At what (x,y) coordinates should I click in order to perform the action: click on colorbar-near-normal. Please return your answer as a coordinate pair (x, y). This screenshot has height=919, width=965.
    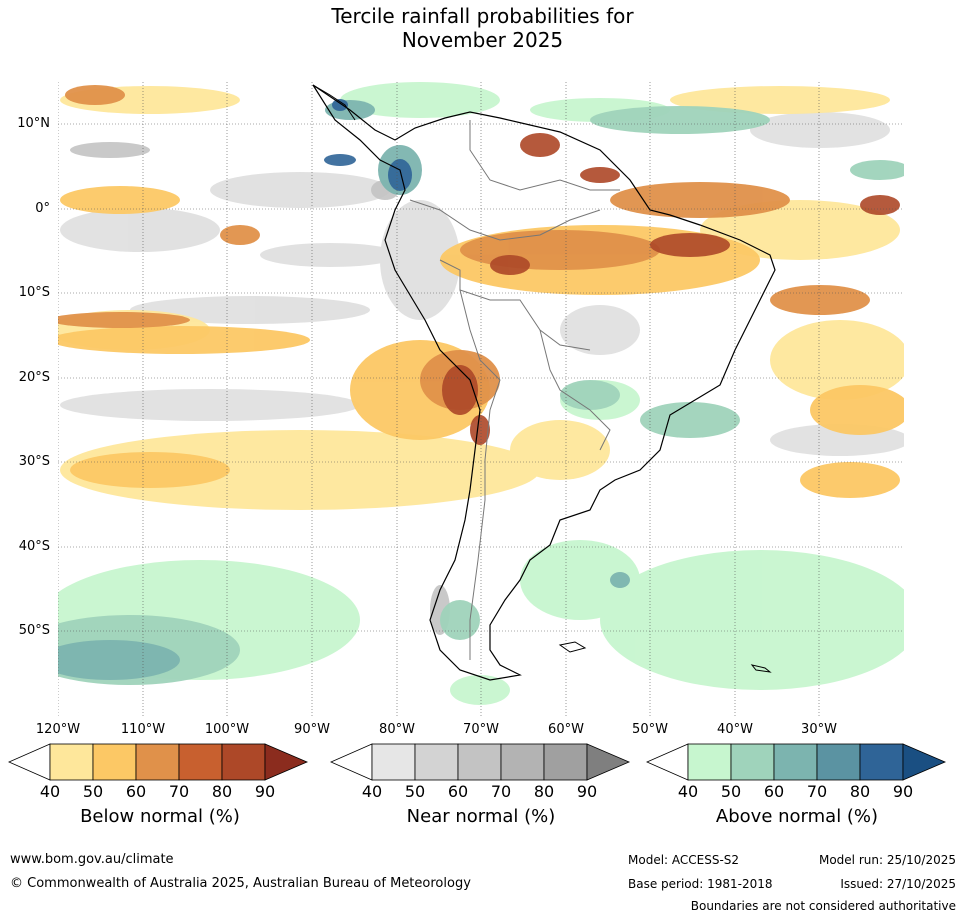
    Looking at the image, I should click on (480, 762).